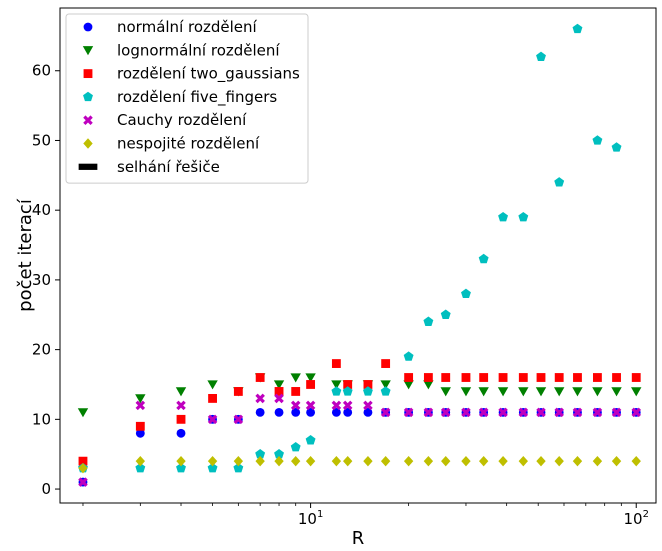 This screenshot has width=662, height=551. What do you see at coordinates (187, 27) in the screenshot?
I see `legend-label: normální rozdělení` at bounding box center [187, 27].